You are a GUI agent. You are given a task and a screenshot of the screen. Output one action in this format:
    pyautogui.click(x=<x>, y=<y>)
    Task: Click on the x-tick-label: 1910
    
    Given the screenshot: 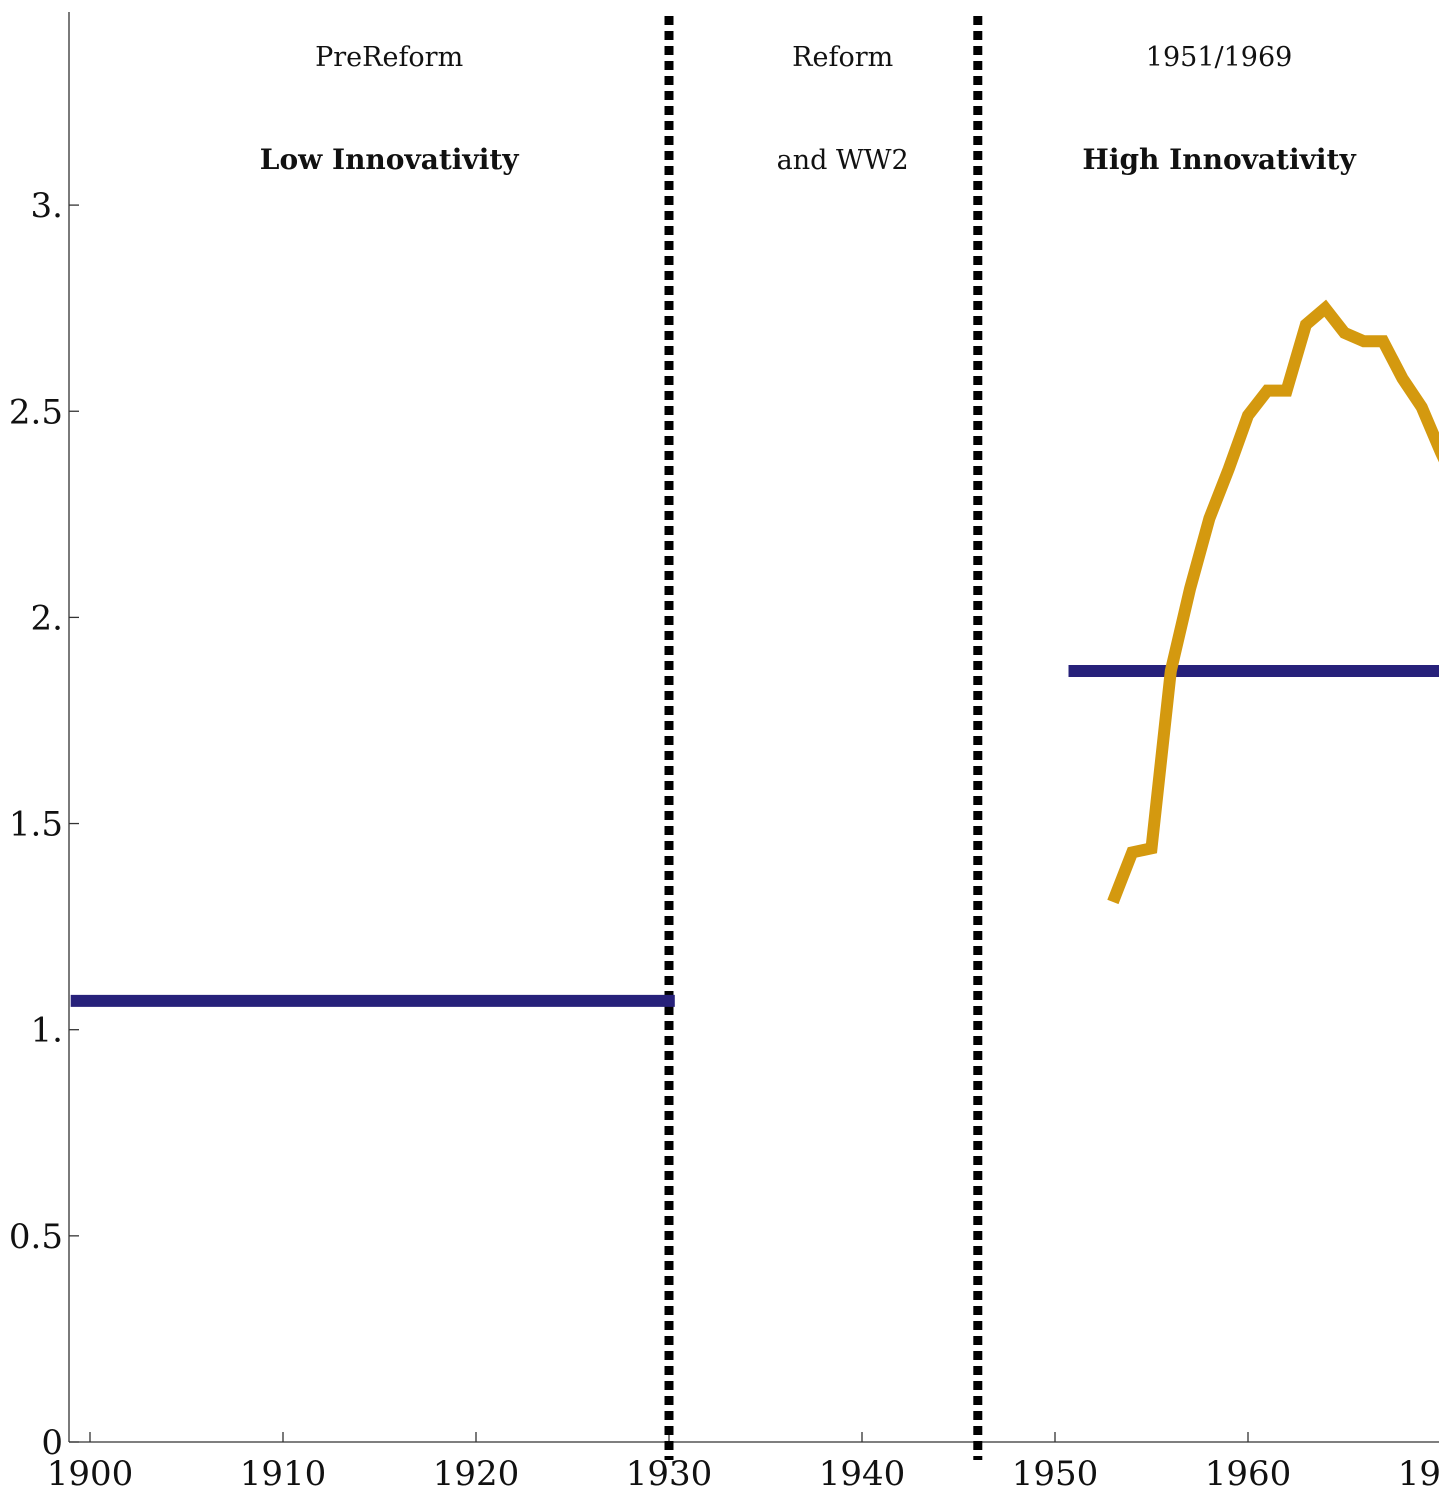 What is the action you would take?
    pyautogui.click(x=283, y=1474)
    